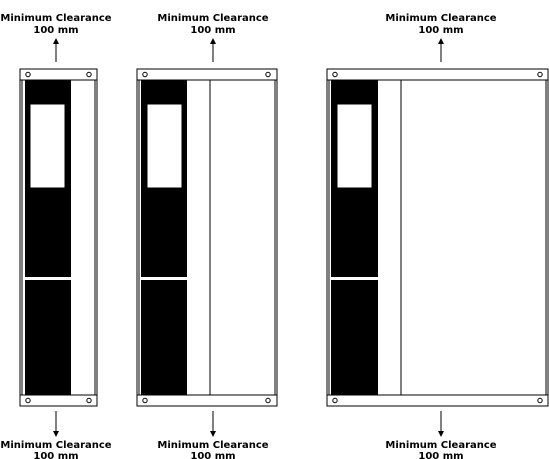  I want to click on bottom-clearance-label-1: Minimum Clearance, so click(55, 445).